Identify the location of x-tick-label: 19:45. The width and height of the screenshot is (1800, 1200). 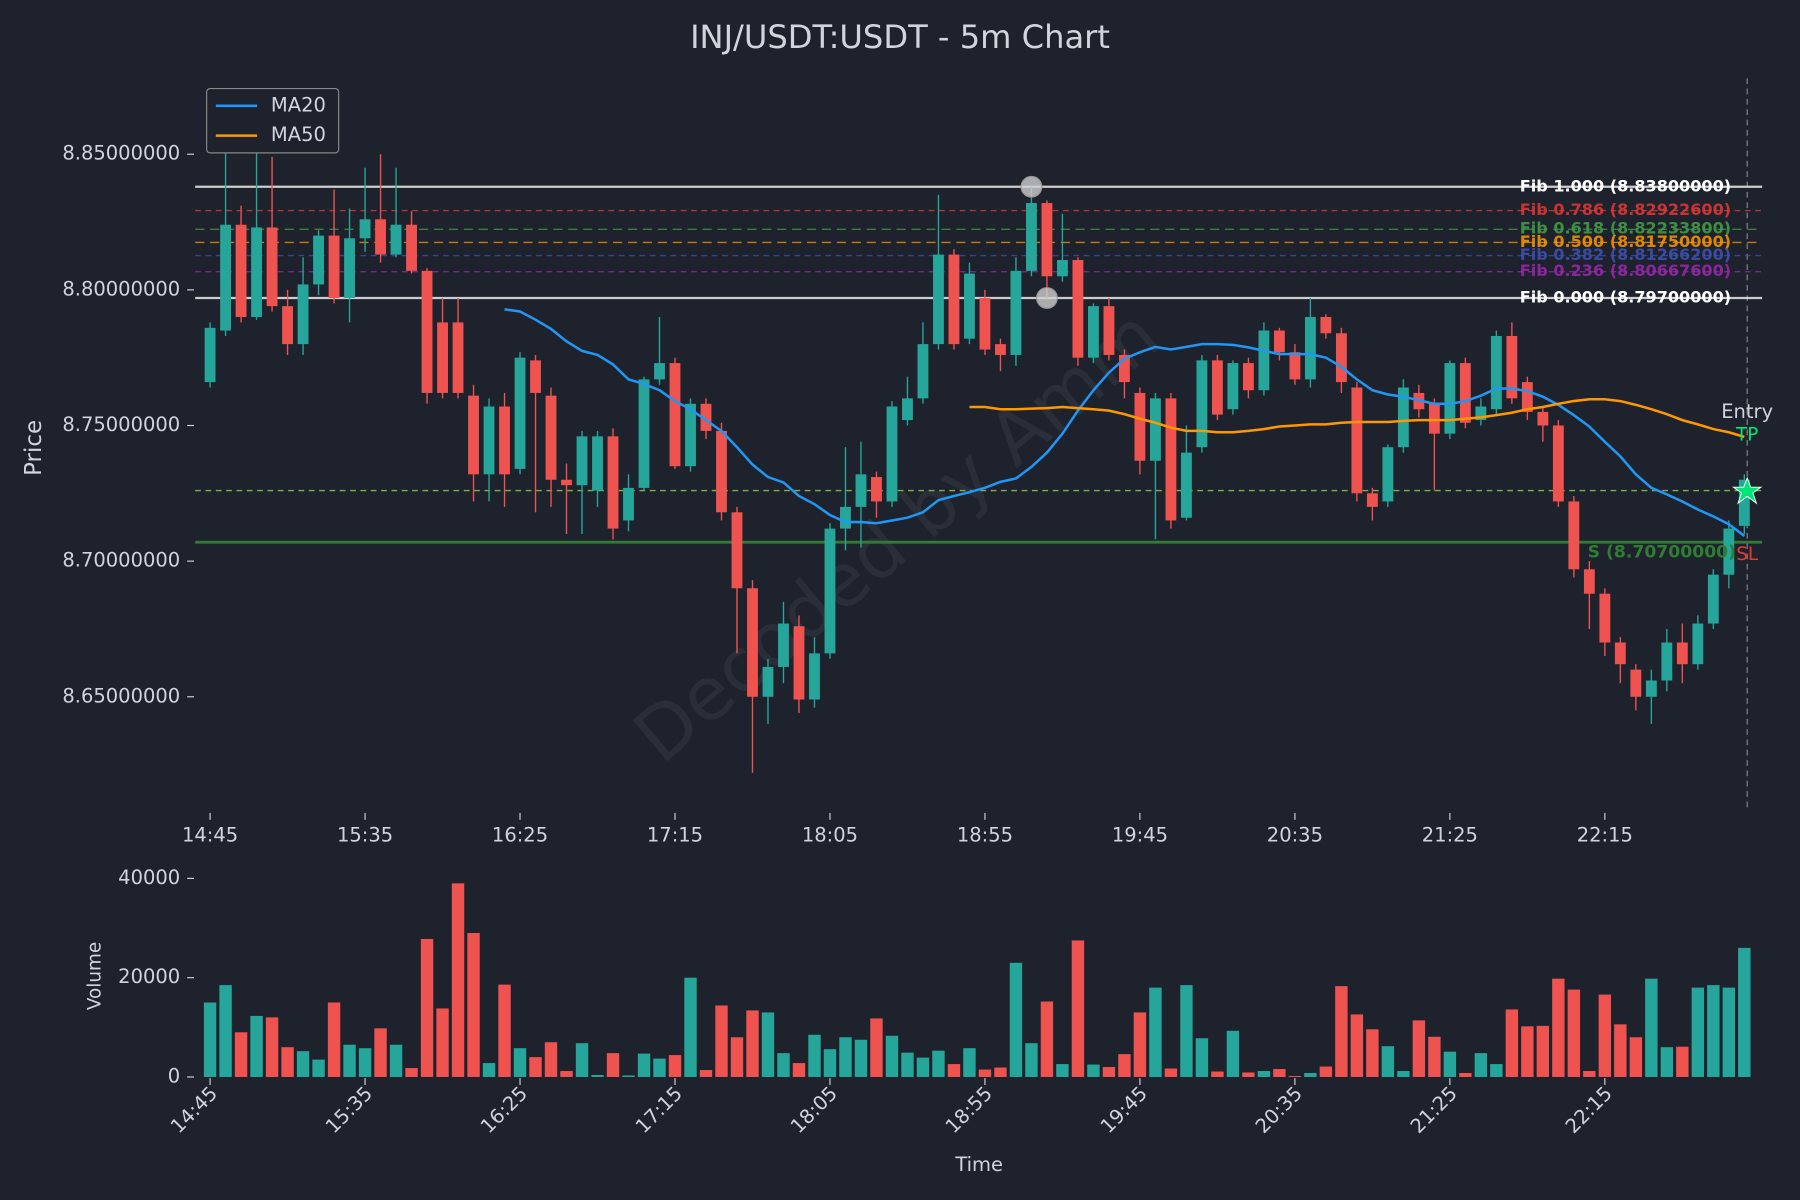
(1140, 834).